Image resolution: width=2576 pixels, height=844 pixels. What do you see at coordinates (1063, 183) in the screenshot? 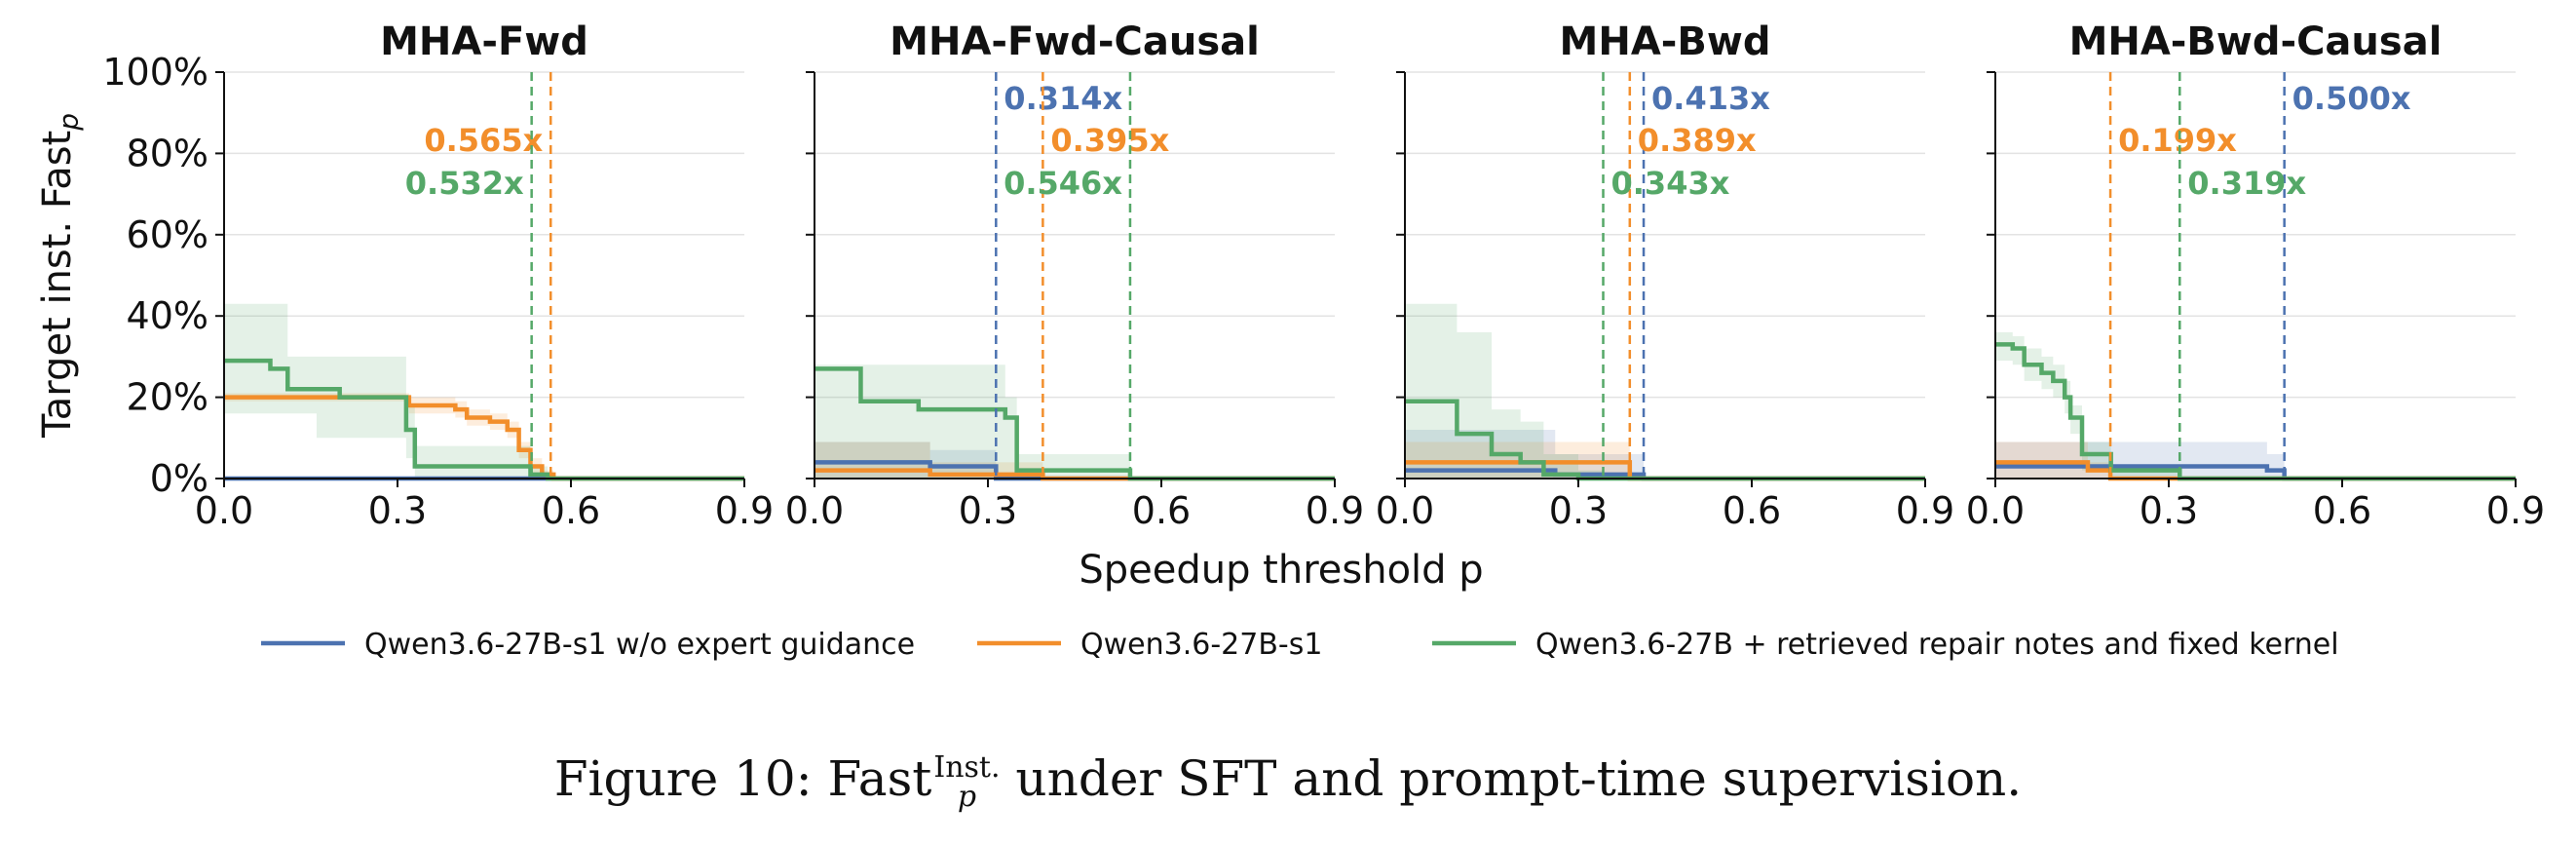
I see `threshold-label: 0.546x` at bounding box center [1063, 183].